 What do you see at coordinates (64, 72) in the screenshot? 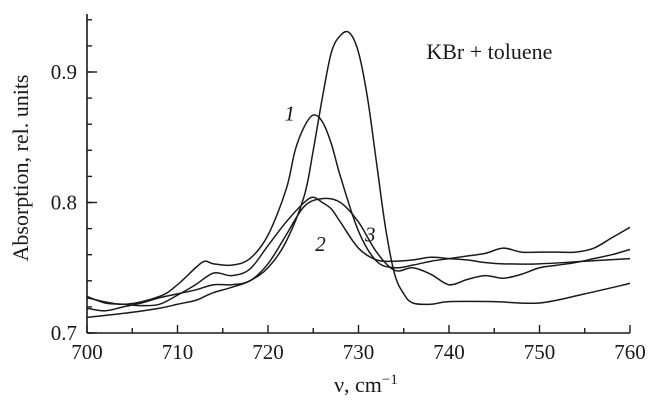
I see `y-tick-label: 0.9` at bounding box center [64, 72].